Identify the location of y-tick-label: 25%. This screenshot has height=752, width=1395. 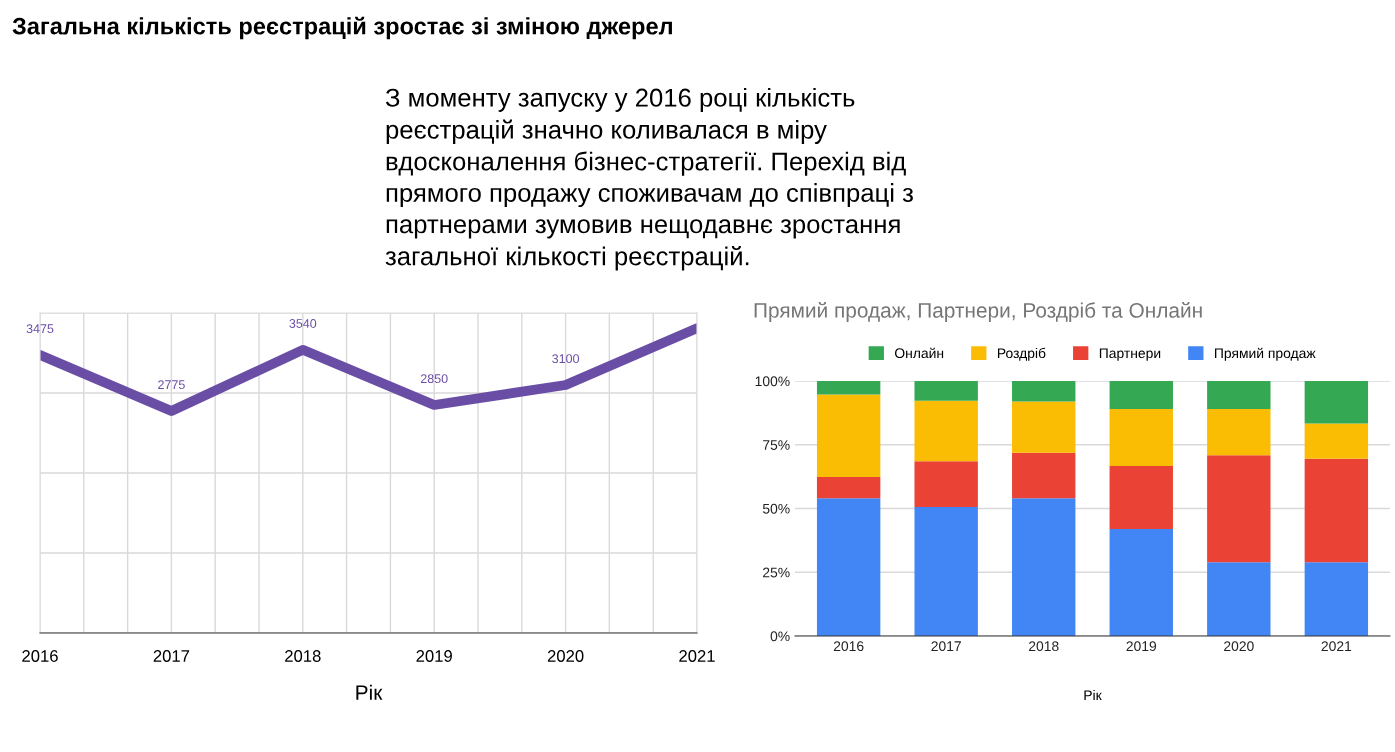
(776, 572).